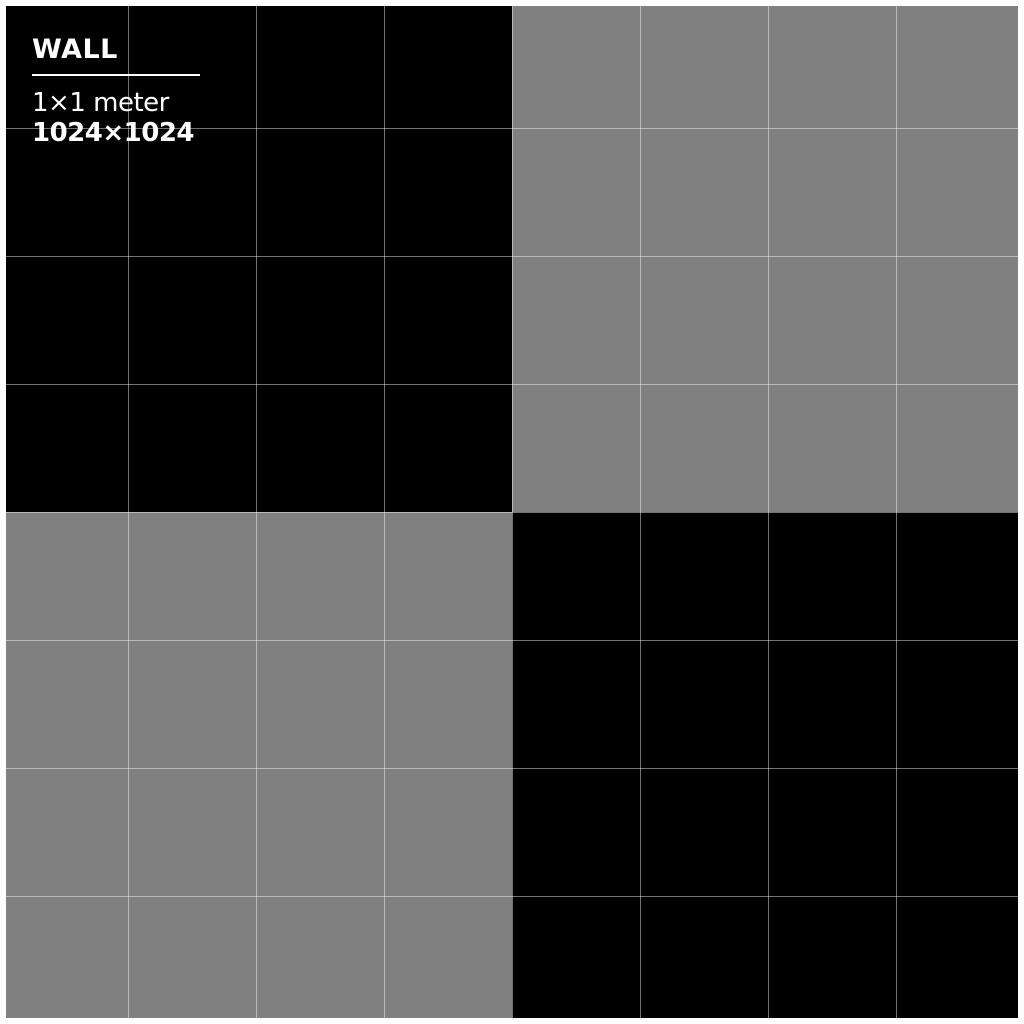 Image resolution: width=1024 pixels, height=1024 pixels. I want to click on label-divider, so click(116, 75).